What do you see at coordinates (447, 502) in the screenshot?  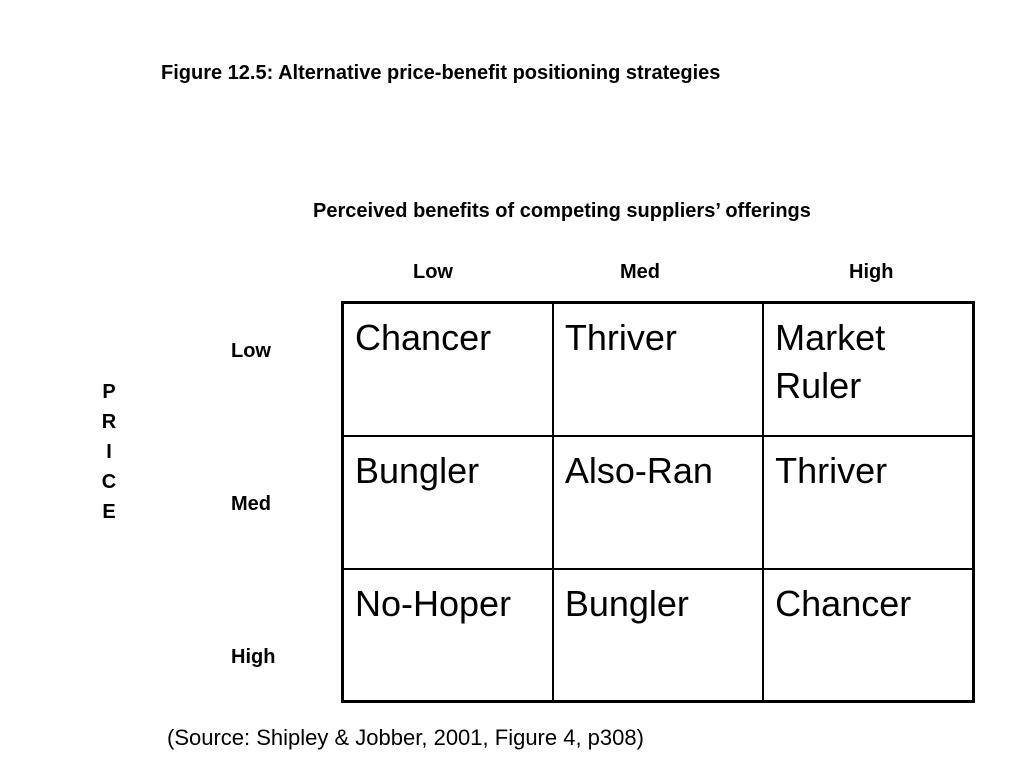 I see `cell-med-price-low-benefit: Bungler` at bounding box center [447, 502].